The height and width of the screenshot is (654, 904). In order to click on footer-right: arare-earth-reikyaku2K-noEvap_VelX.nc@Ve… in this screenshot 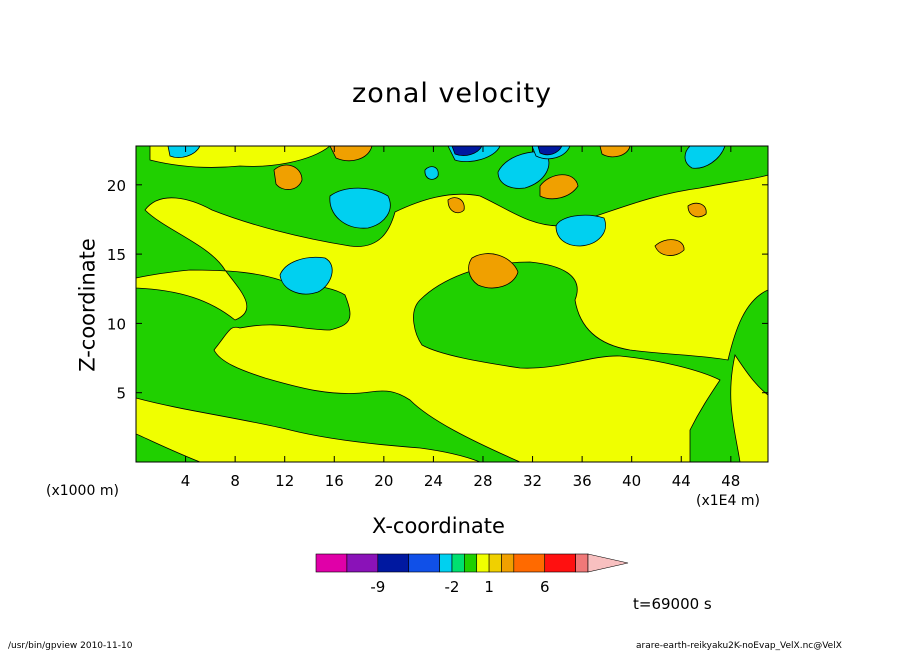, I will do `click(739, 646)`.